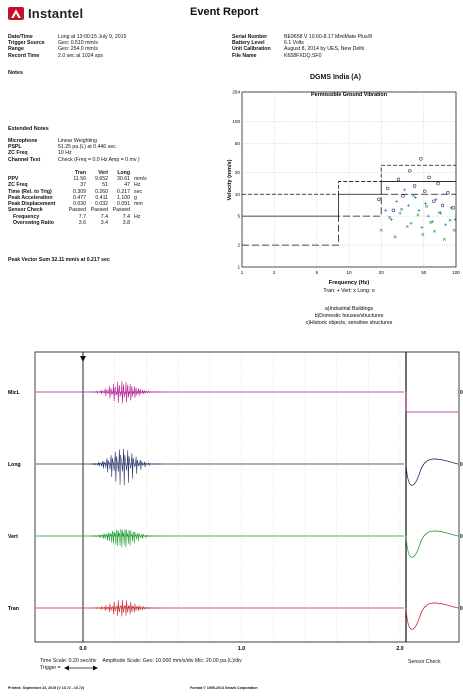  What do you see at coordinates (65, 153) in the screenshot?
I see `info-value: 10 Hz` at bounding box center [65, 153].